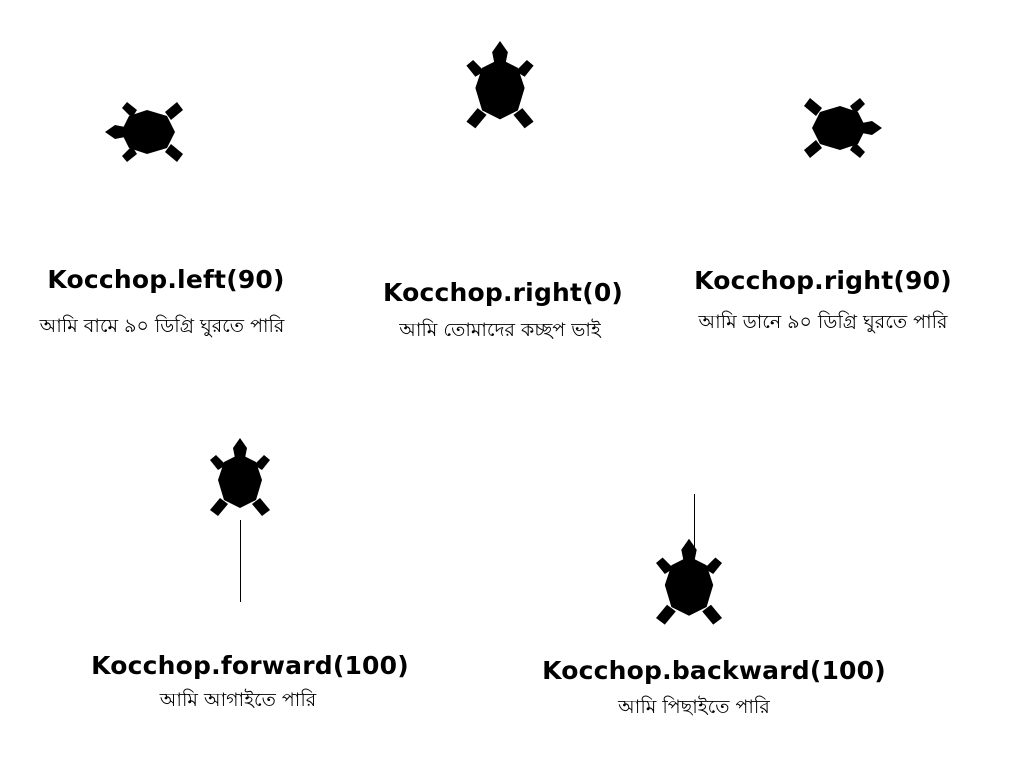  What do you see at coordinates (240, 480) in the screenshot?
I see `turtle-forward-icon` at bounding box center [240, 480].